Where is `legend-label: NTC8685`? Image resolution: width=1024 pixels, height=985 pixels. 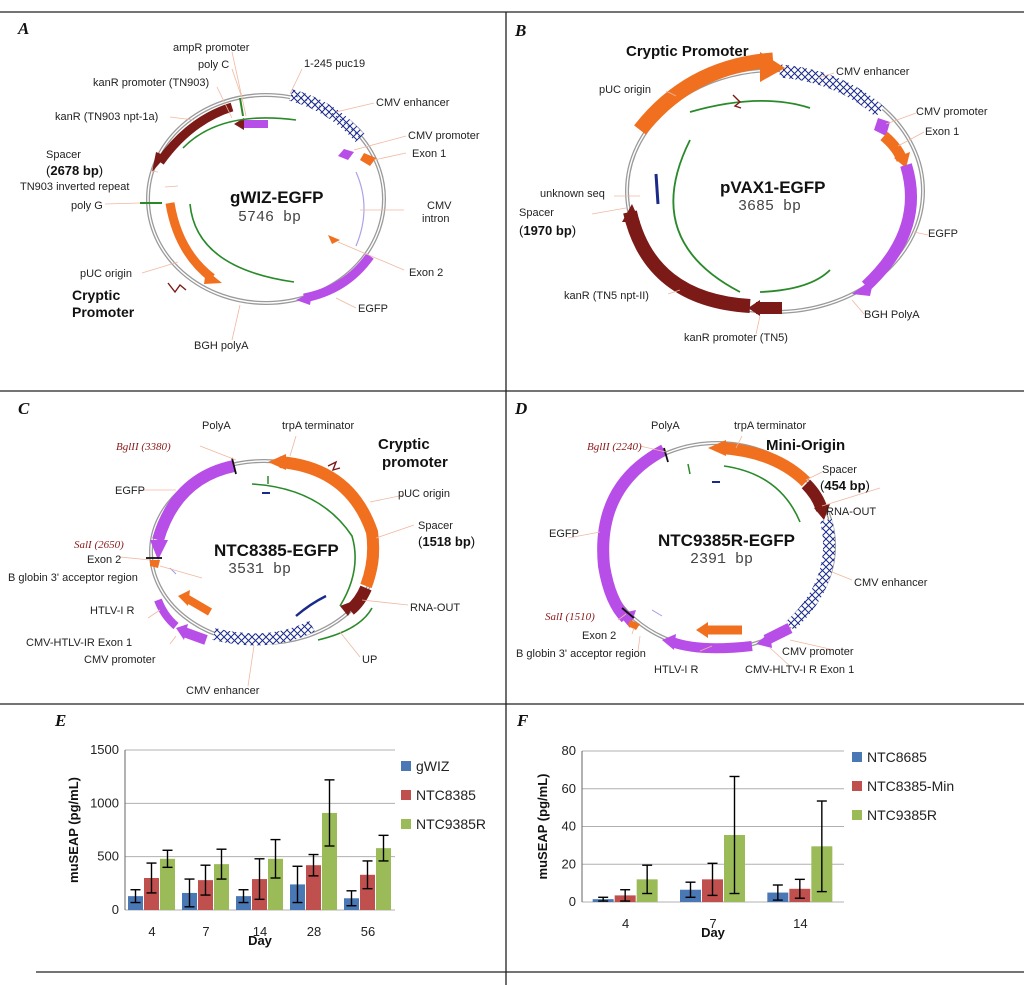 legend-label: NTC8685 is located at coordinates (897, 757).